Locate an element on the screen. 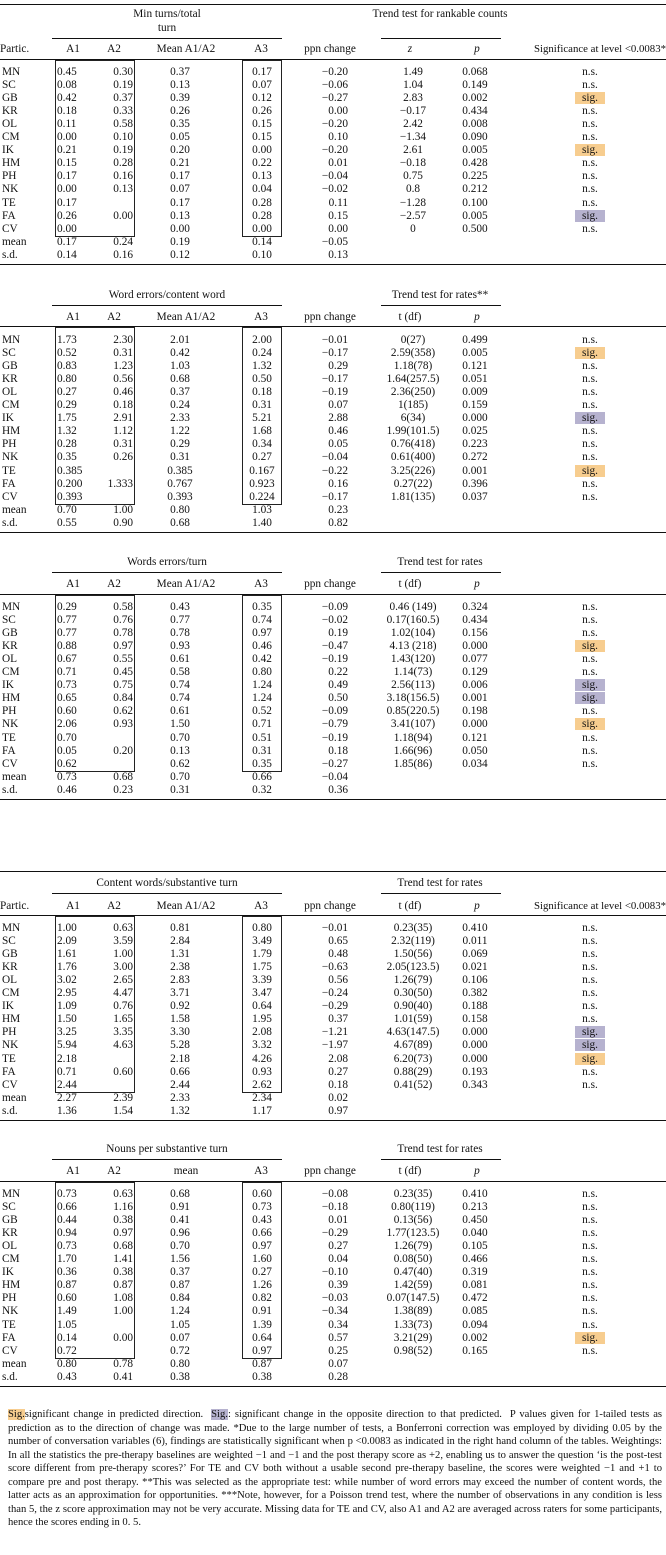 The width and height of the screenshot is (666, 1555). table-cell-stat: 0.23(35) is located at coordinates (413, 1194).